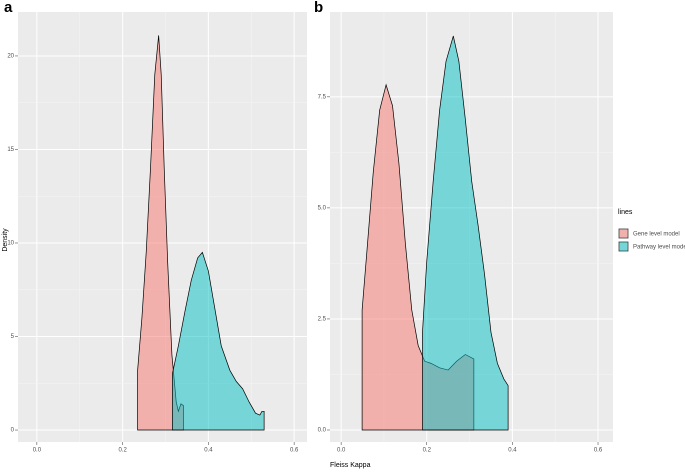  I want to click on legend-label: Pathway level model, so click(659, 248).